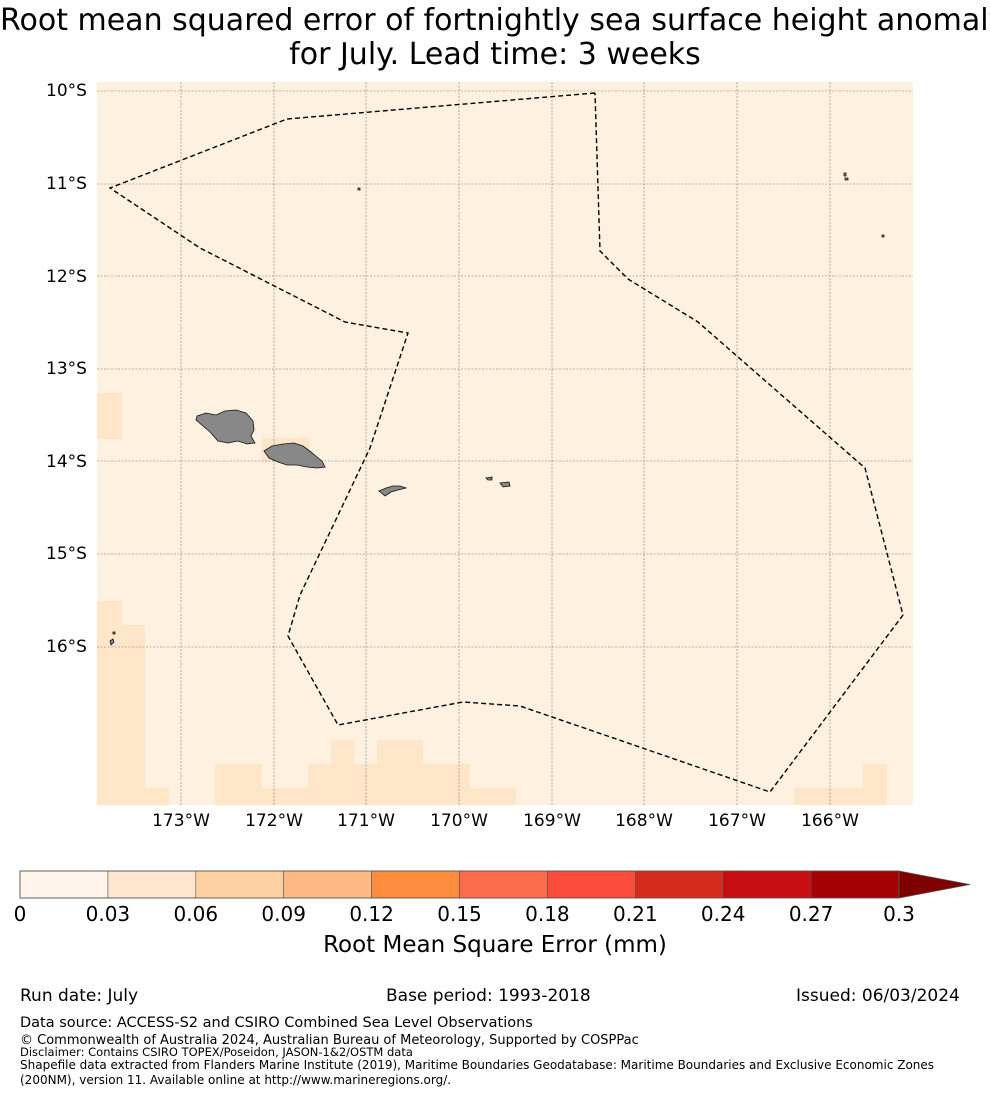 This screenshot has height=1095, width=990. What do you see at coordinates (552, 821) in the screenshot?
I see `lon-label-169w: 169°W` at bounding box center [552, 821].